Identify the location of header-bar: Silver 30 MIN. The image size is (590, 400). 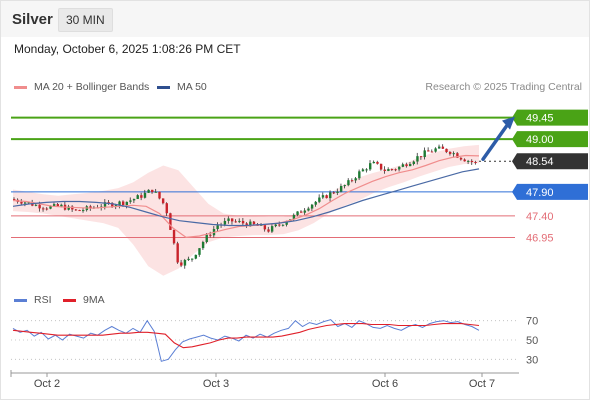
(295, 19).